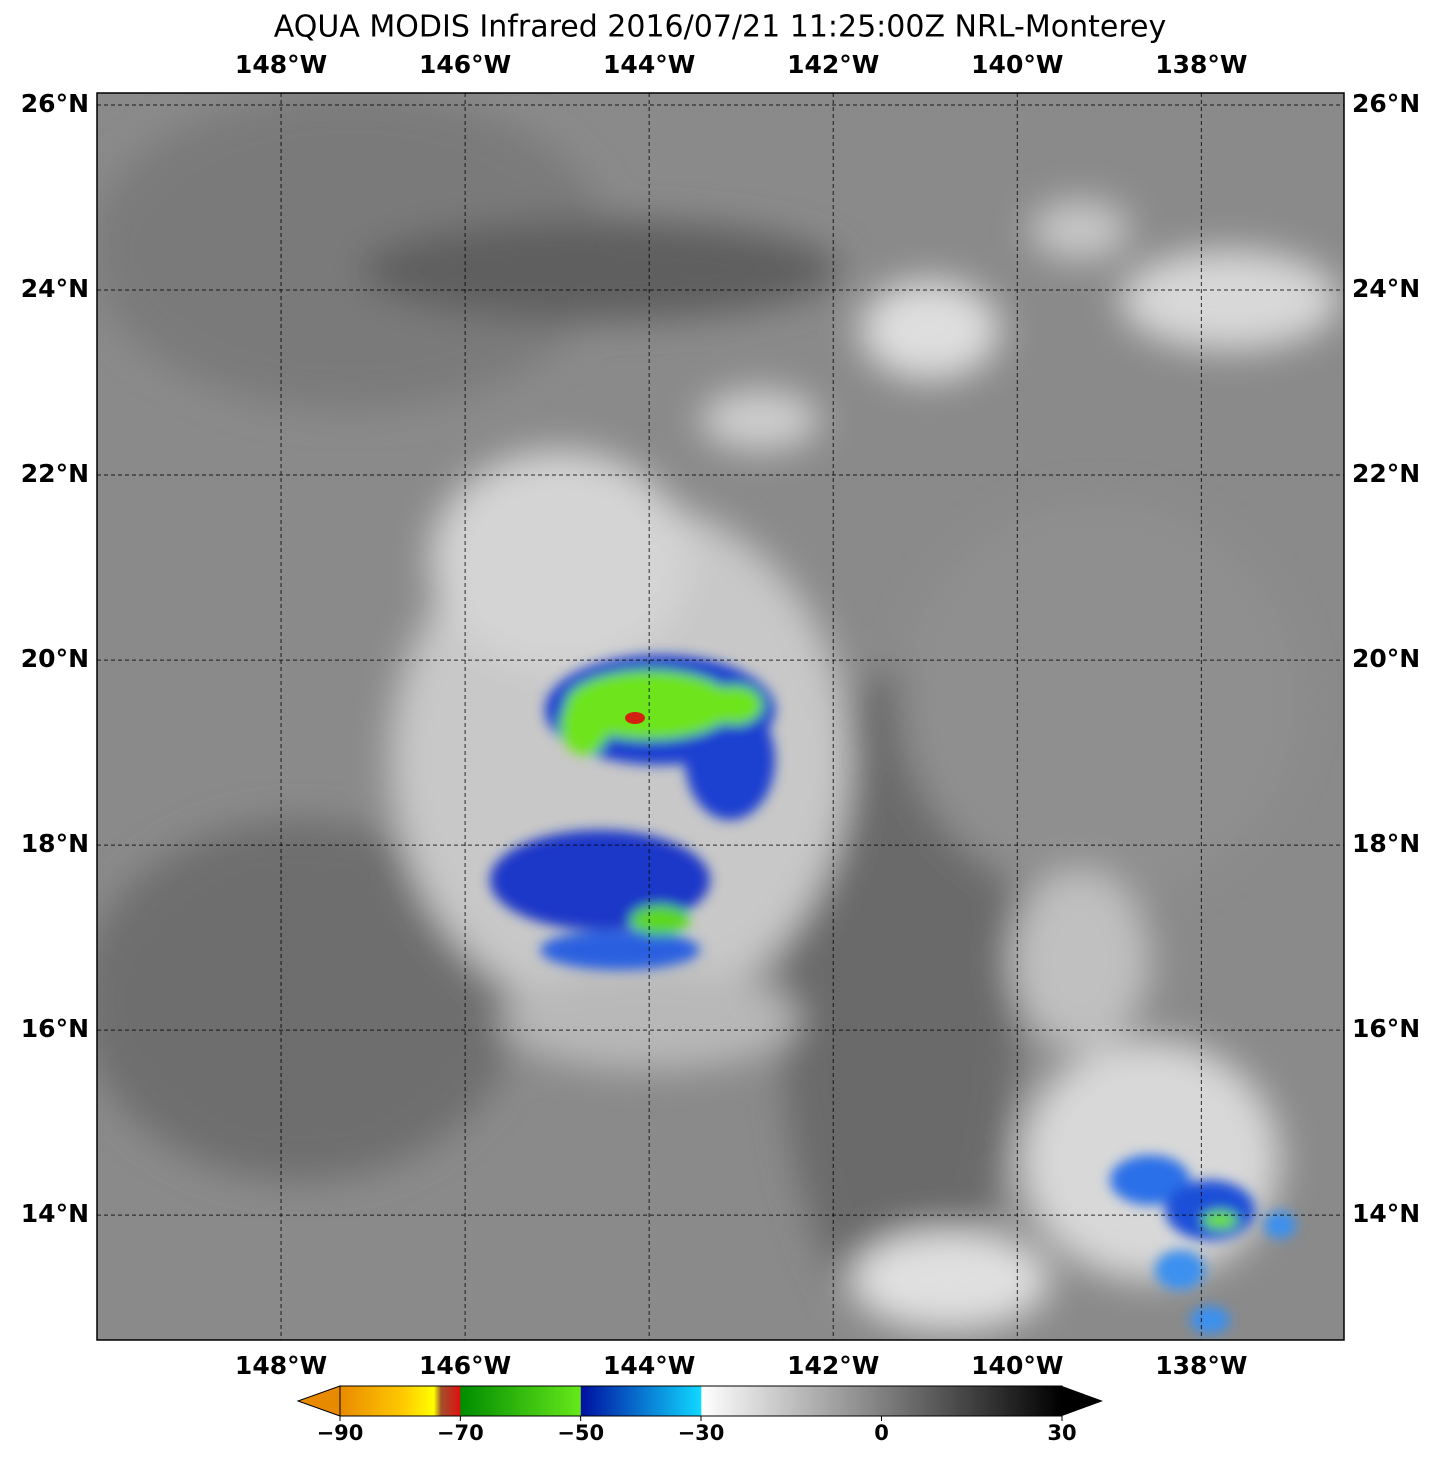 The width and height of the screenshot is (1440, 1458). Describe the element at coordinates (1201, 1365) in the screenshot. I see `lon-label-bottom: 138°W` at that location.